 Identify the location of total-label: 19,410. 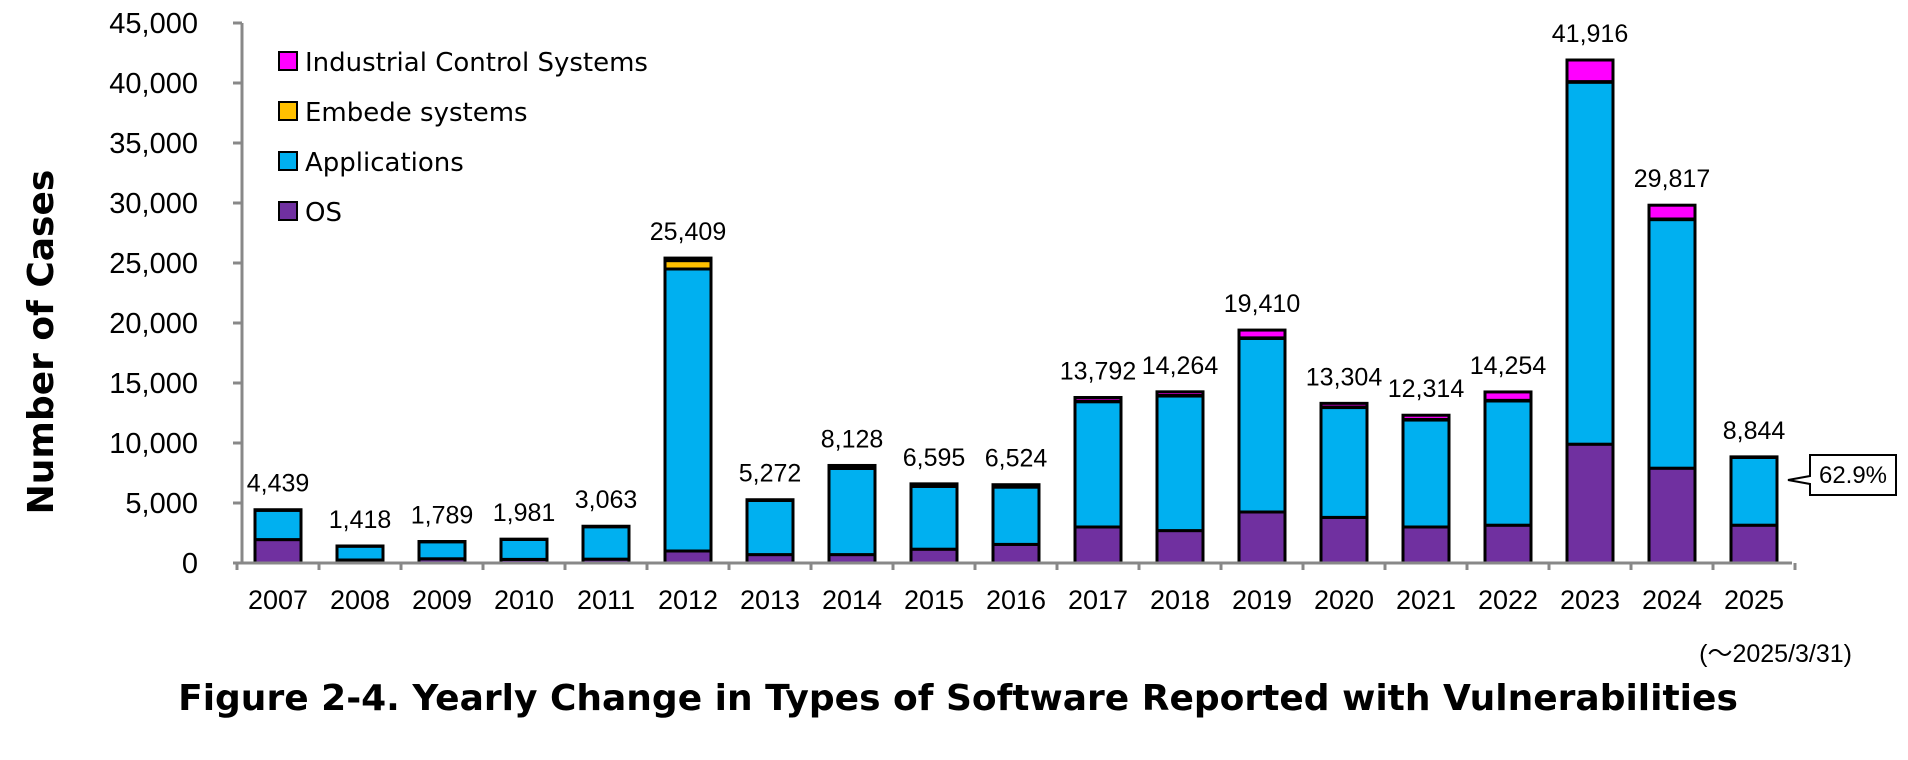
(1262, 304).